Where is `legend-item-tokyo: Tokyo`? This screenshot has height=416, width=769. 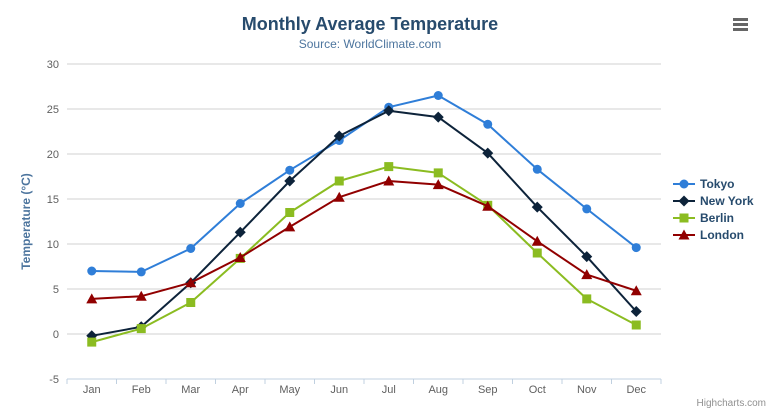
legend-item-tokyo: Tokyo is located at coordinates (713, 183).